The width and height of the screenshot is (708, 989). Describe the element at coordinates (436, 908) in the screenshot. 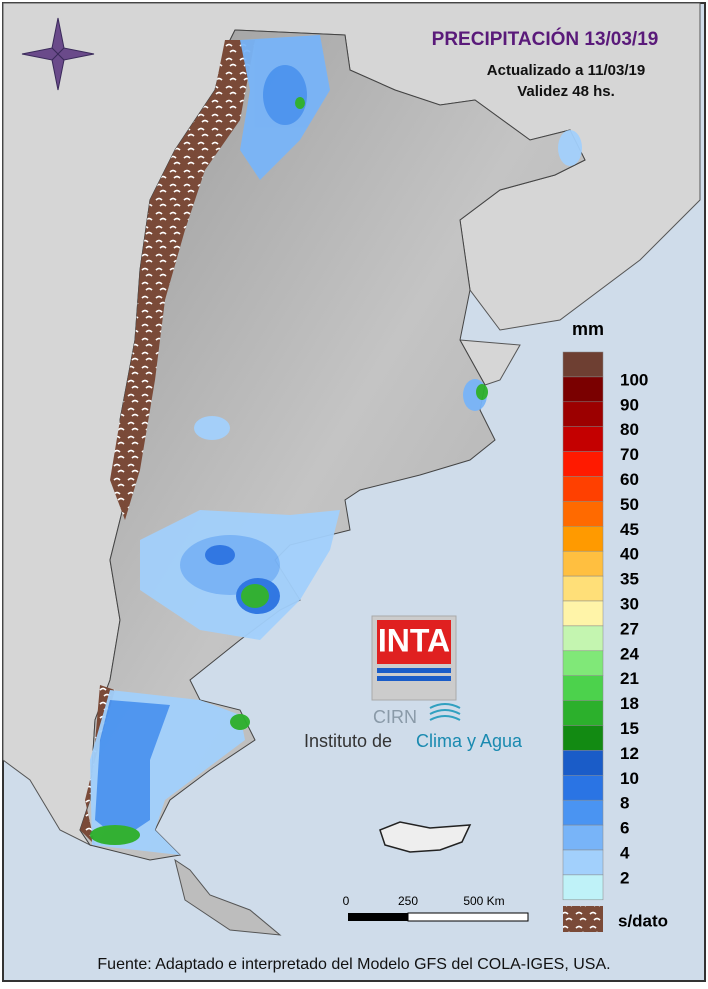

I see `scale-bar: 0 250 500 Km` at that location.